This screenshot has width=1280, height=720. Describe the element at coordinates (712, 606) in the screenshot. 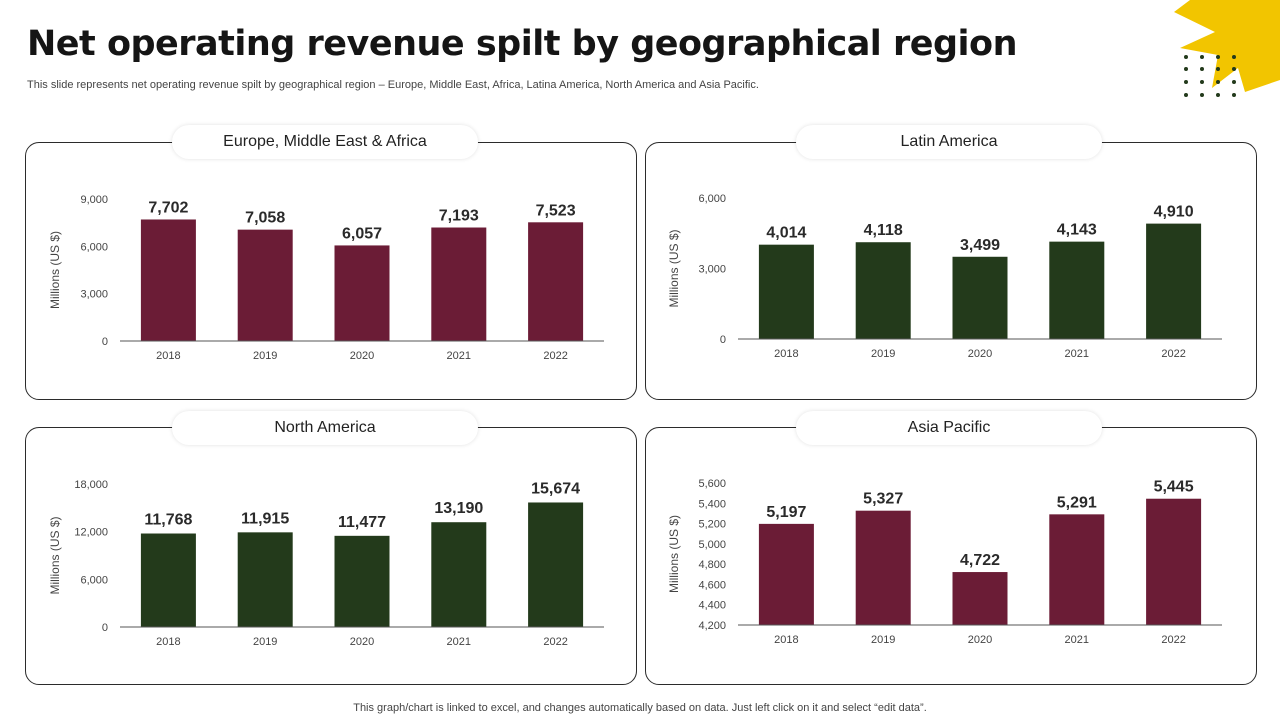

I see `y-tick-label: 4,400` at that location.